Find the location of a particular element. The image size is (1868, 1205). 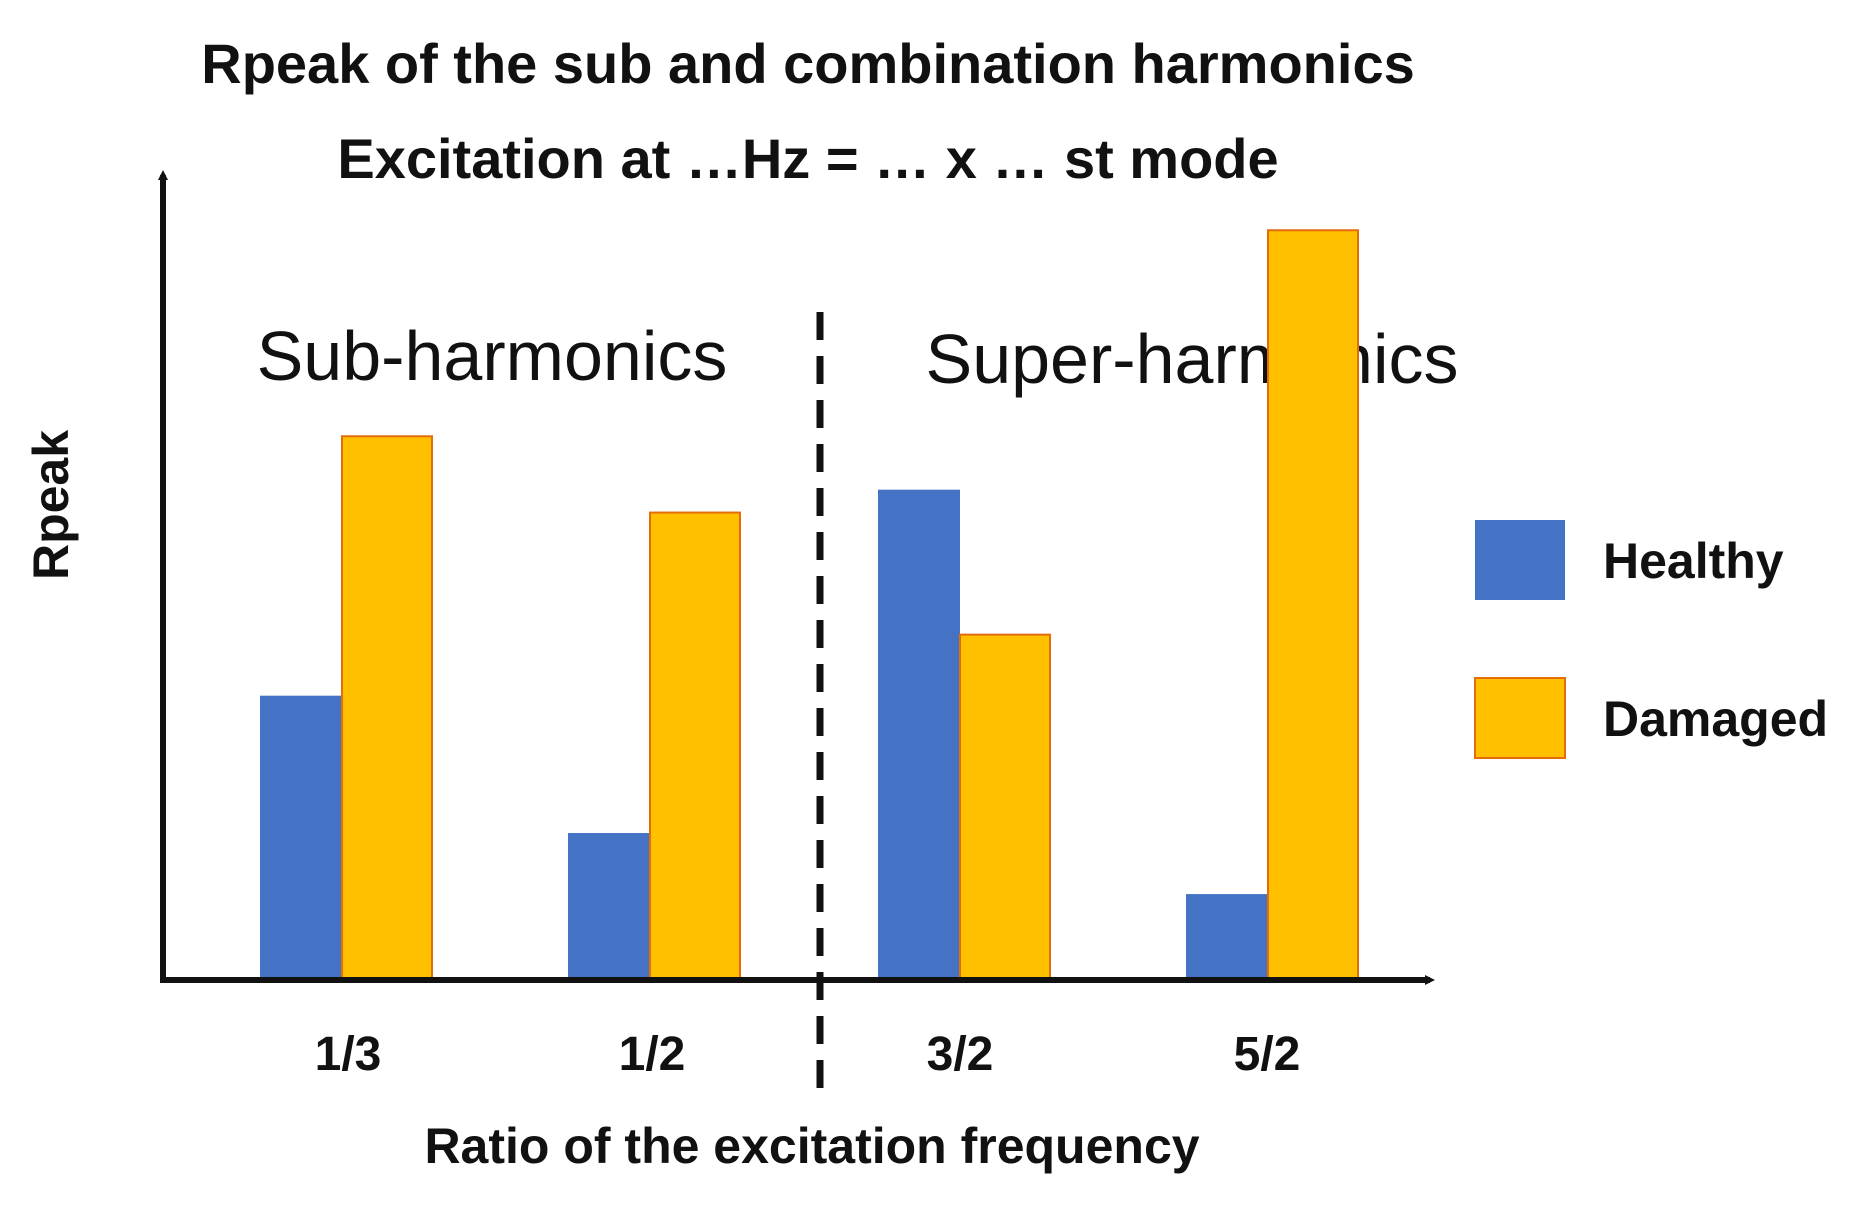

x-axis-label: Ratio of the excitation frequency is located at coordinates (811, 1146).